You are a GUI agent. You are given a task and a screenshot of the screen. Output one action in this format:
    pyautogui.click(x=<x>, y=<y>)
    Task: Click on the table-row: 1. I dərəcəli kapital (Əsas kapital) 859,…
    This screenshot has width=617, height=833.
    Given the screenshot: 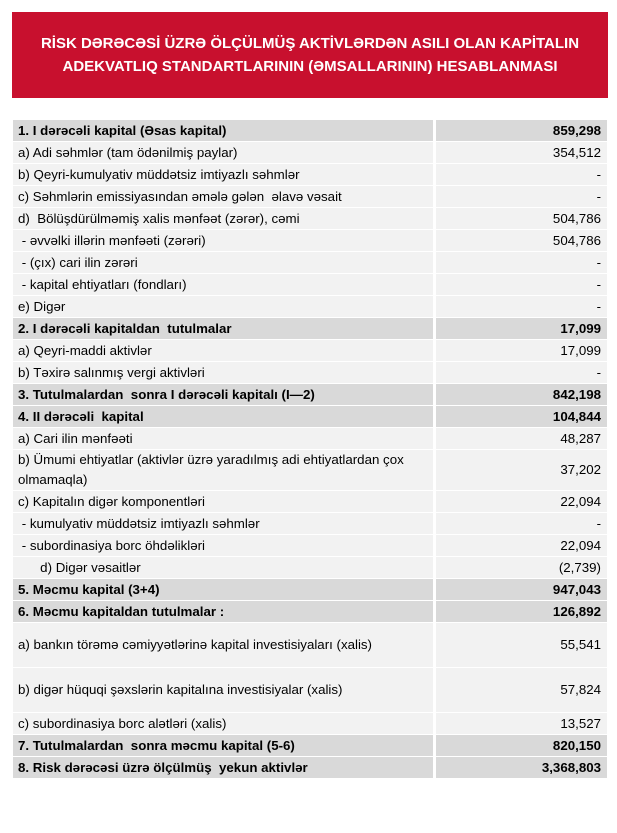 What is the action you would take?
    pyautogui.click(x=310, y=130)
    